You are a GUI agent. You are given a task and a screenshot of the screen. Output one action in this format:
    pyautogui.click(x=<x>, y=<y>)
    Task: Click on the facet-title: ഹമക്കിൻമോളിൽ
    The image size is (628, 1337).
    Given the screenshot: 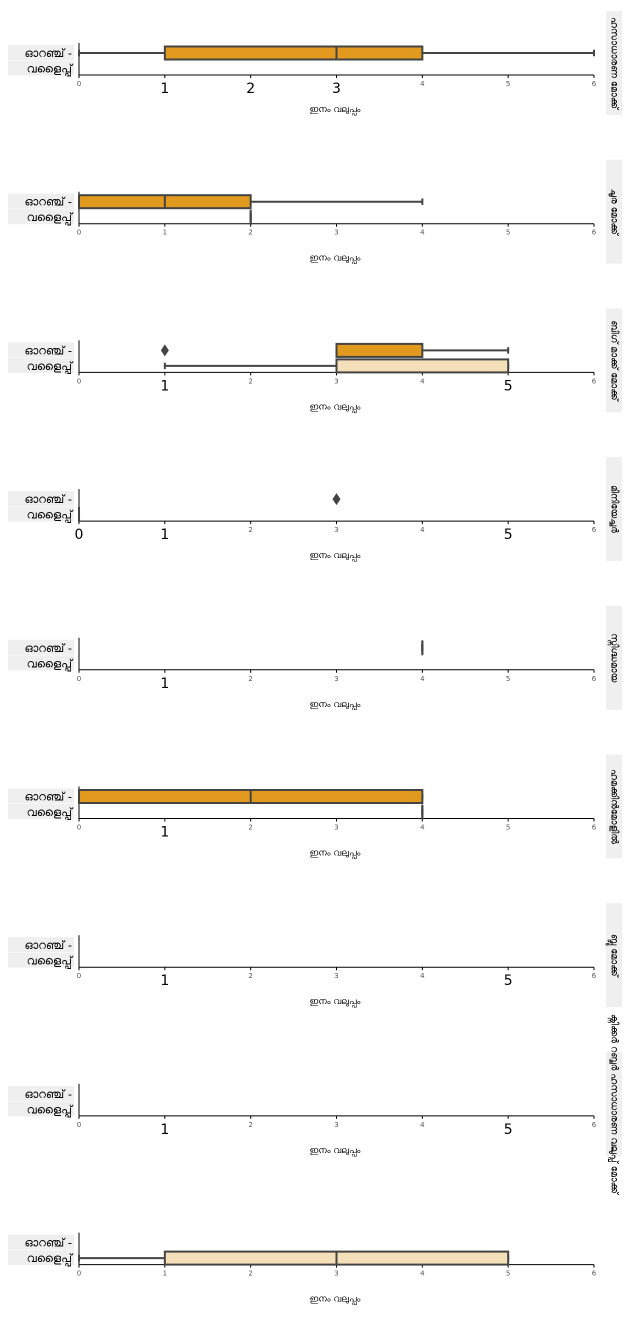 What is the action you would take?
    pyautogui.click(x=615, y=807)
    